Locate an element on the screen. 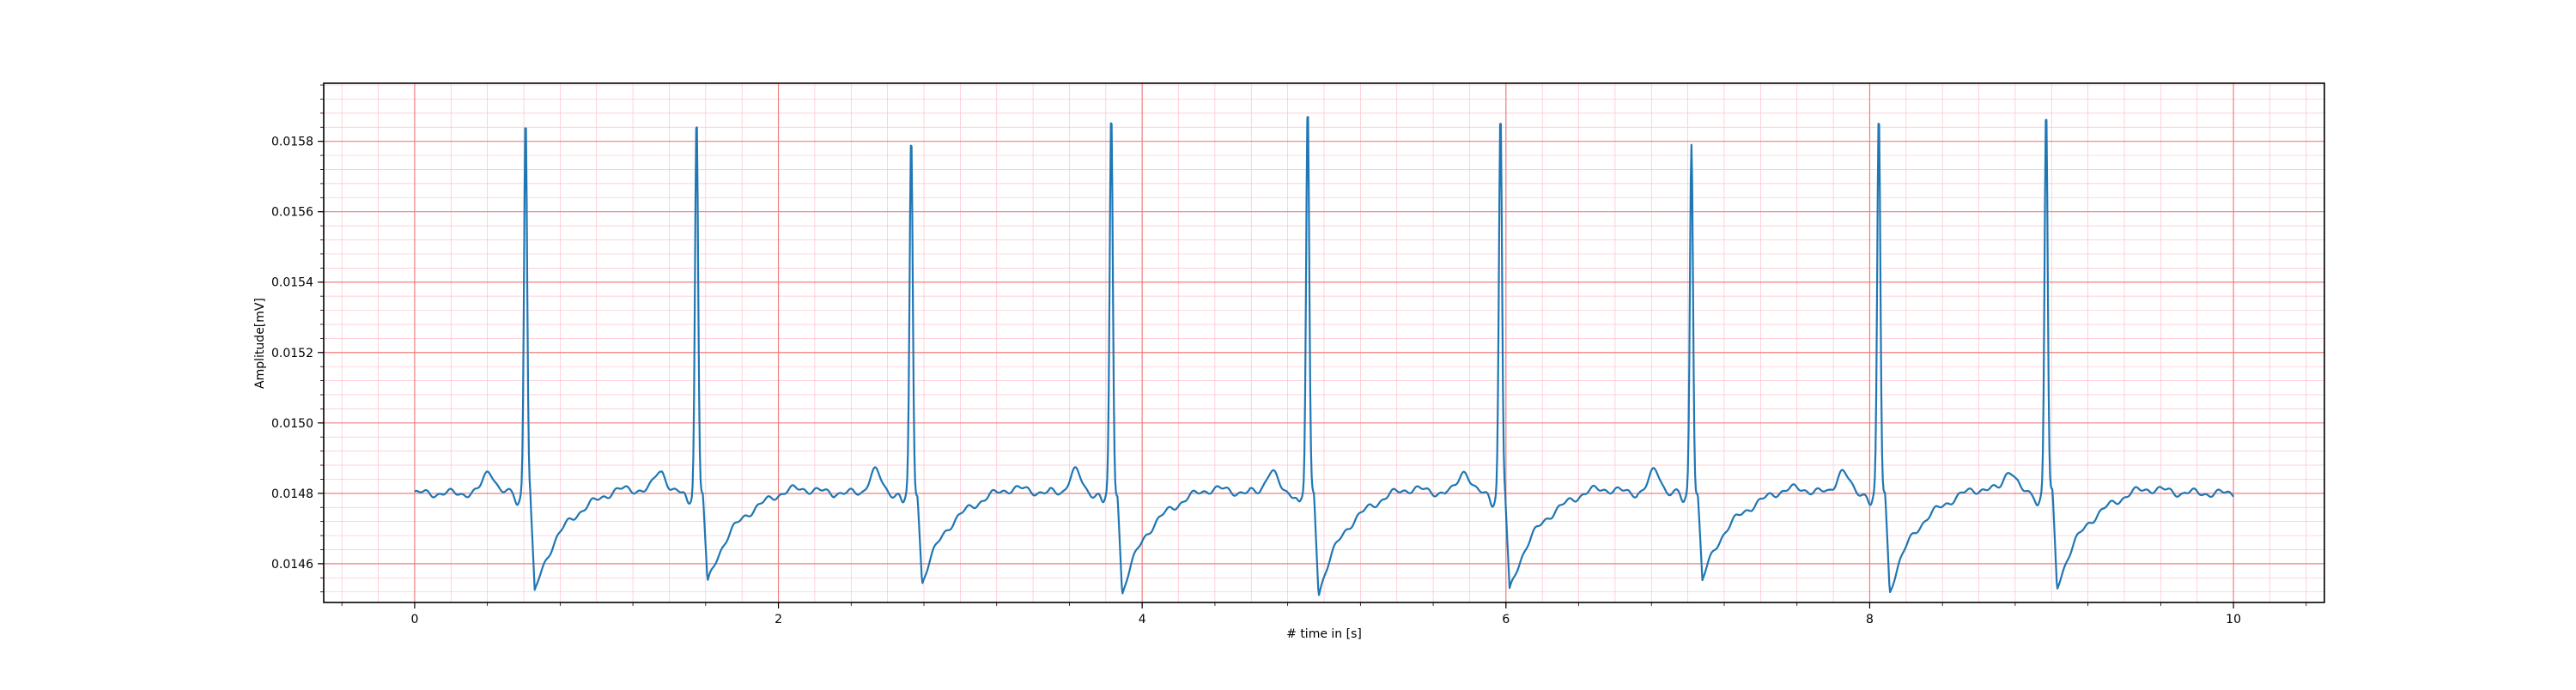 This screenshot has width=2576, height=690. x-tick-label: 0 is located at coordinates (414, 619).